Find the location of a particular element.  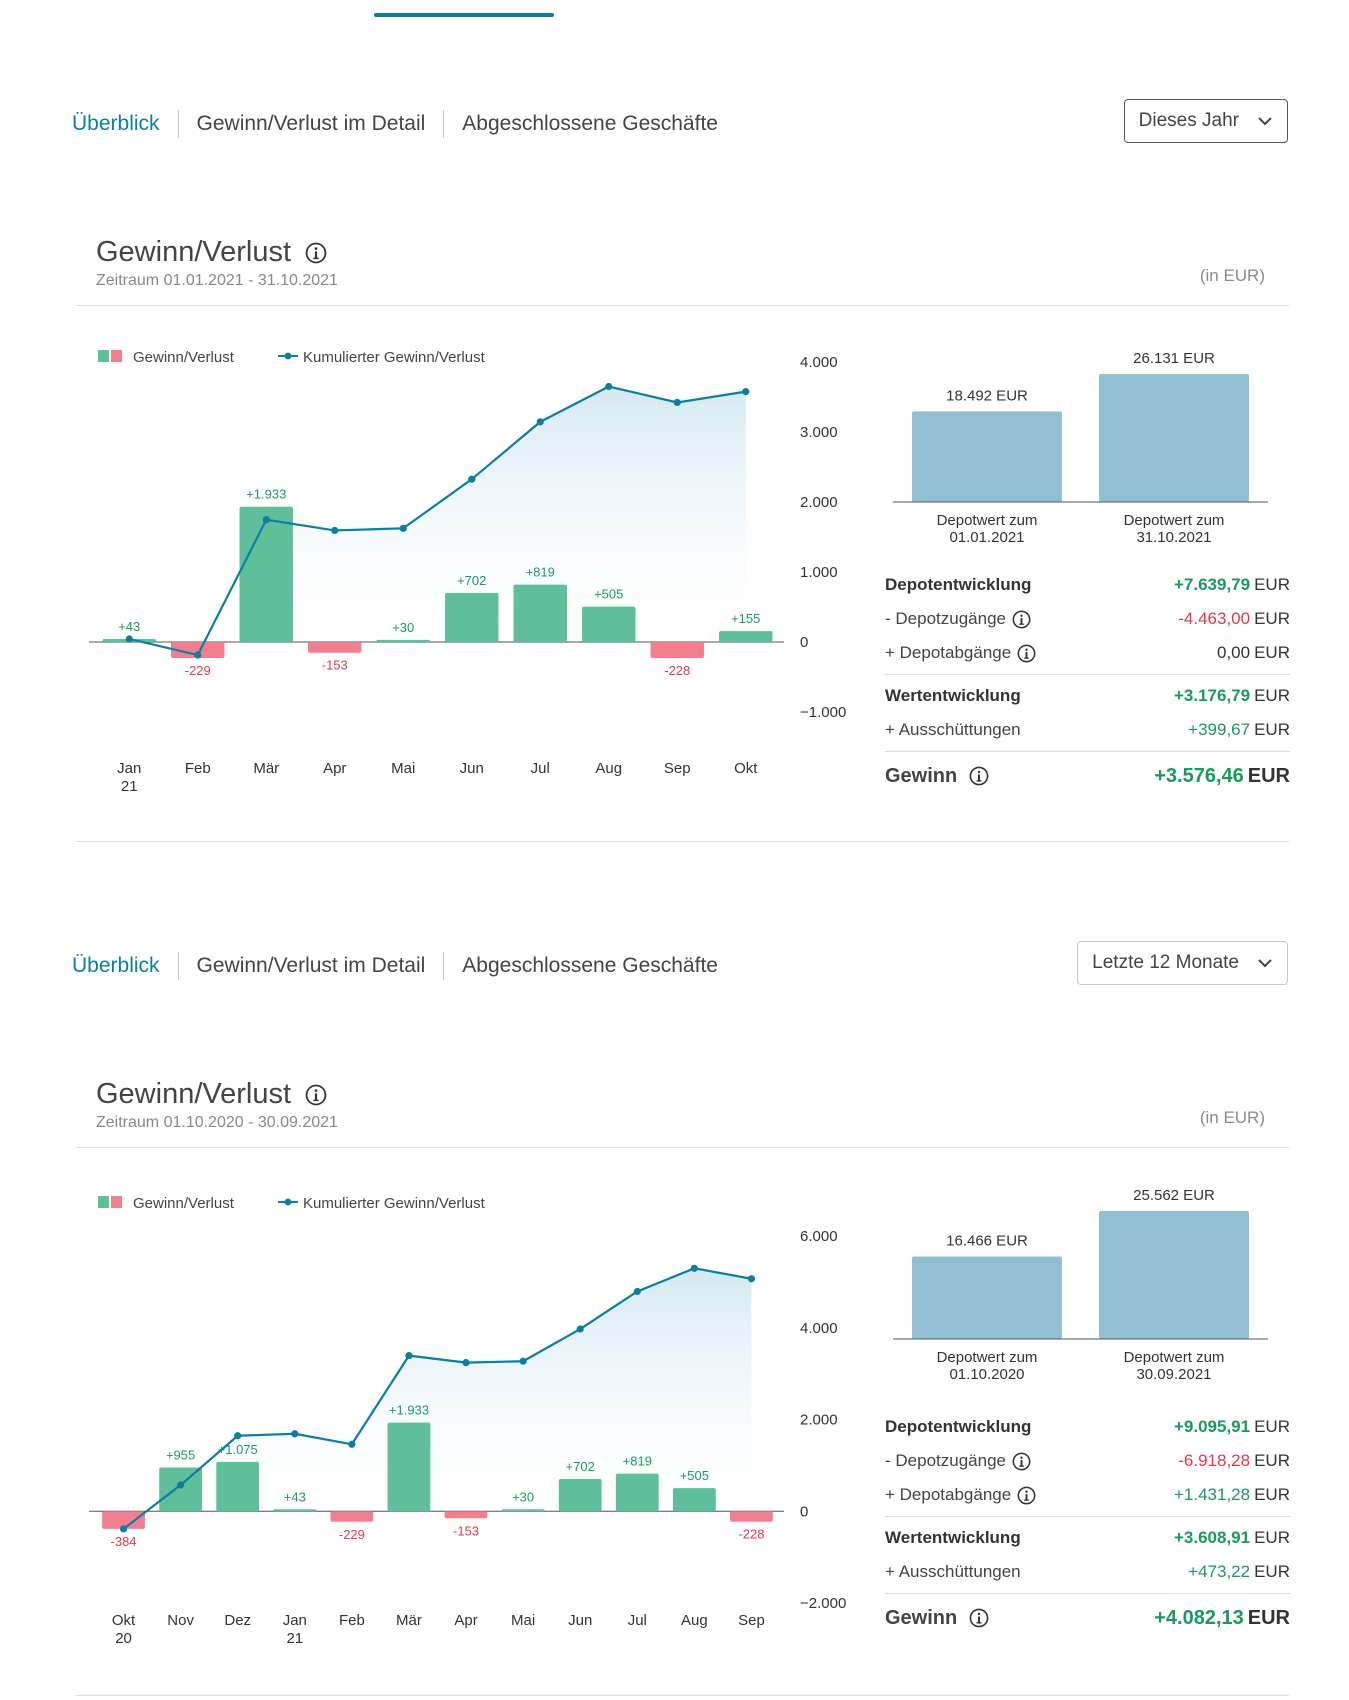

summary-value-number: +7.639,79 is located at coordinates (1212, 584).